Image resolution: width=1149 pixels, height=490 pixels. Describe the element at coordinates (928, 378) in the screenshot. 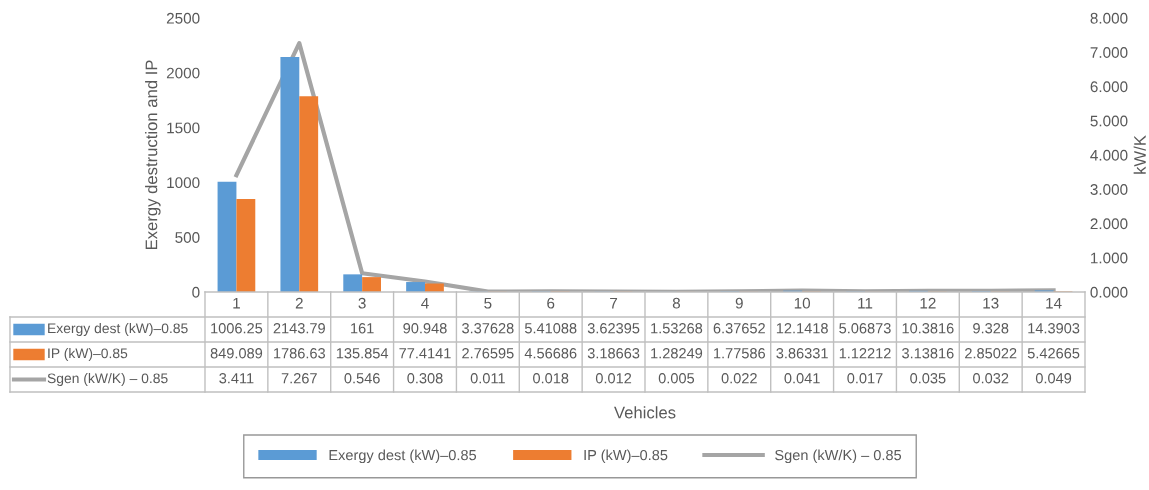

I see `data-label: 0.035` at that location.